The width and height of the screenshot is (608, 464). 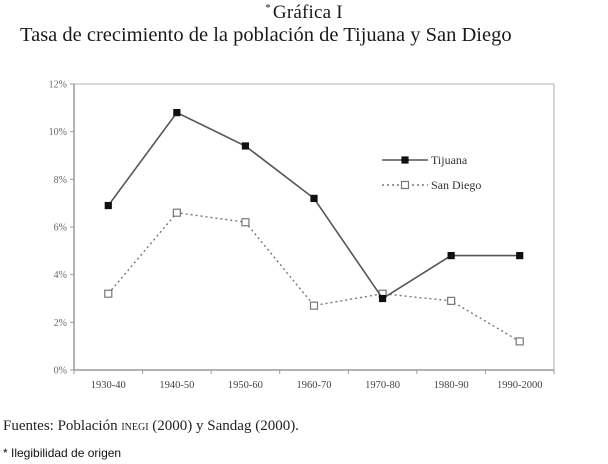 What do you see at coordinates (60, 275) in the screenshot?
I see `y-tick-label: 4%` at bounding box center [60, 275].